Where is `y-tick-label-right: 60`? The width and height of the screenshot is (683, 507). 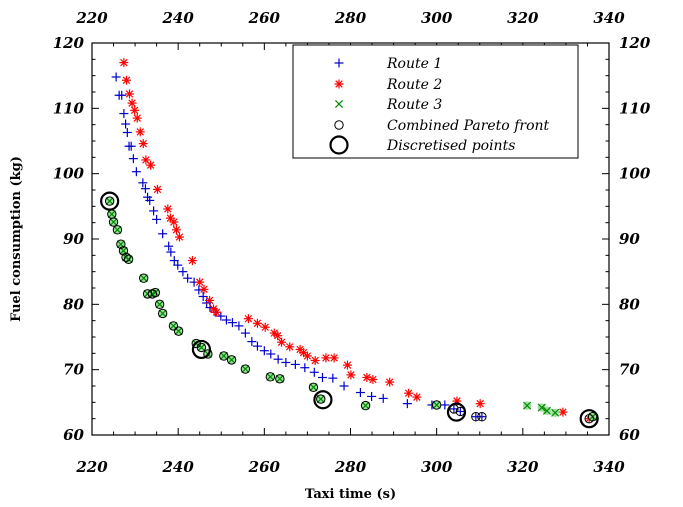
y-tick-label-right: 60 is located at coordinates (629, 435).